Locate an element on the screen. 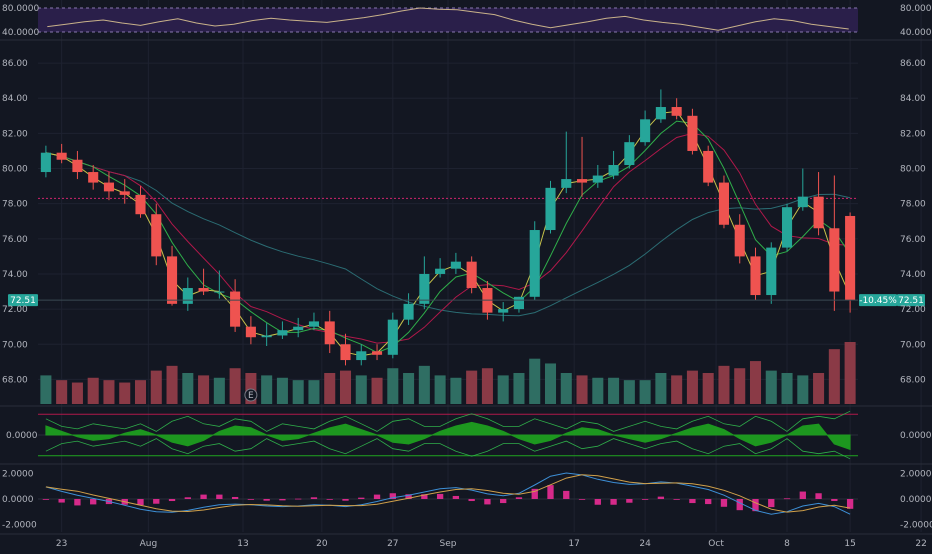  x-tick-label: Aug is located at coordinates (149, 544).